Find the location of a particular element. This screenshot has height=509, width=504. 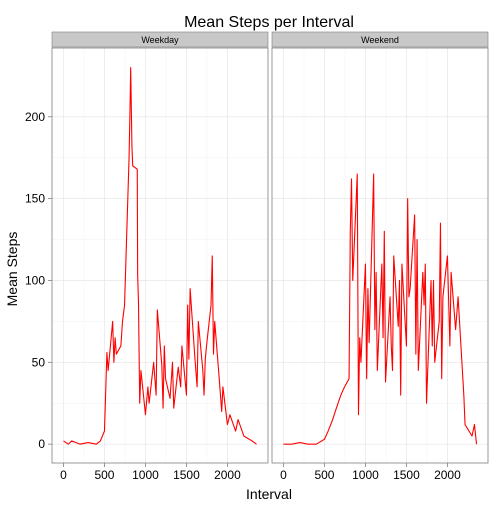

chart-title: Mean Steps per Interval is located at coordinates (269, 22).